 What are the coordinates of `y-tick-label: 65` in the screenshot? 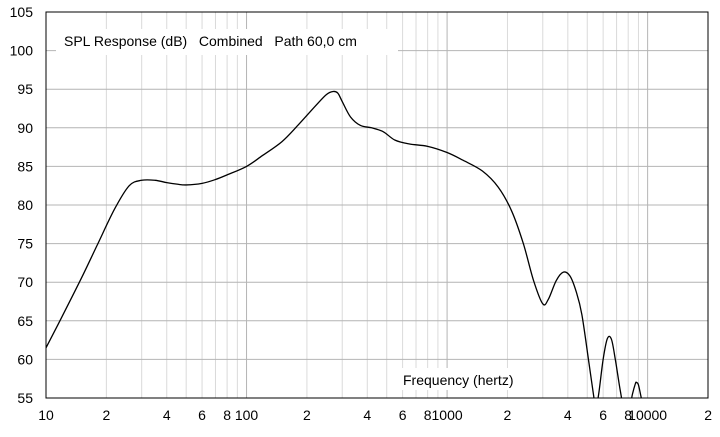 It's located at (25, 321).